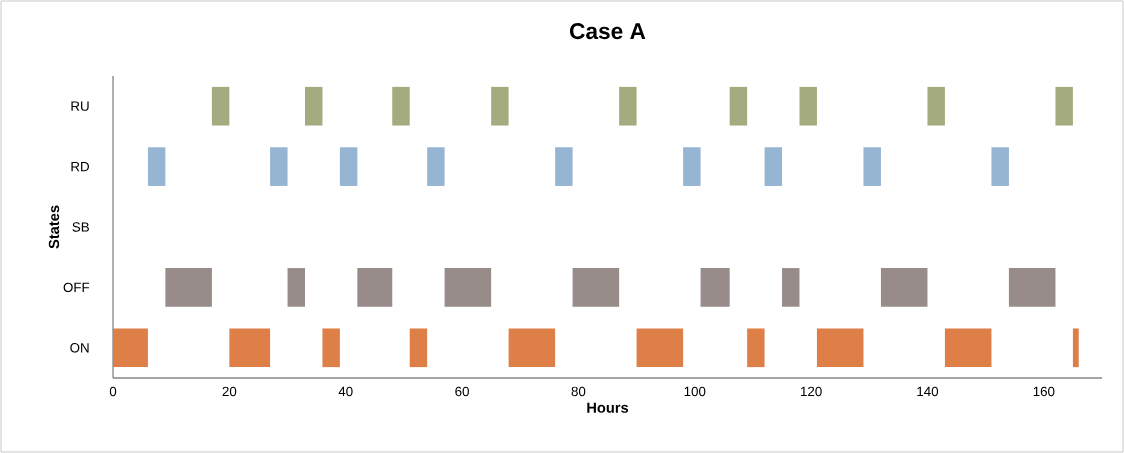 This screenshot has height=453, width=1124. What do you see at coordinates (578, 391) in the screenshot?
I see `x-tick-label: 80` at bounding box center [578, 391].